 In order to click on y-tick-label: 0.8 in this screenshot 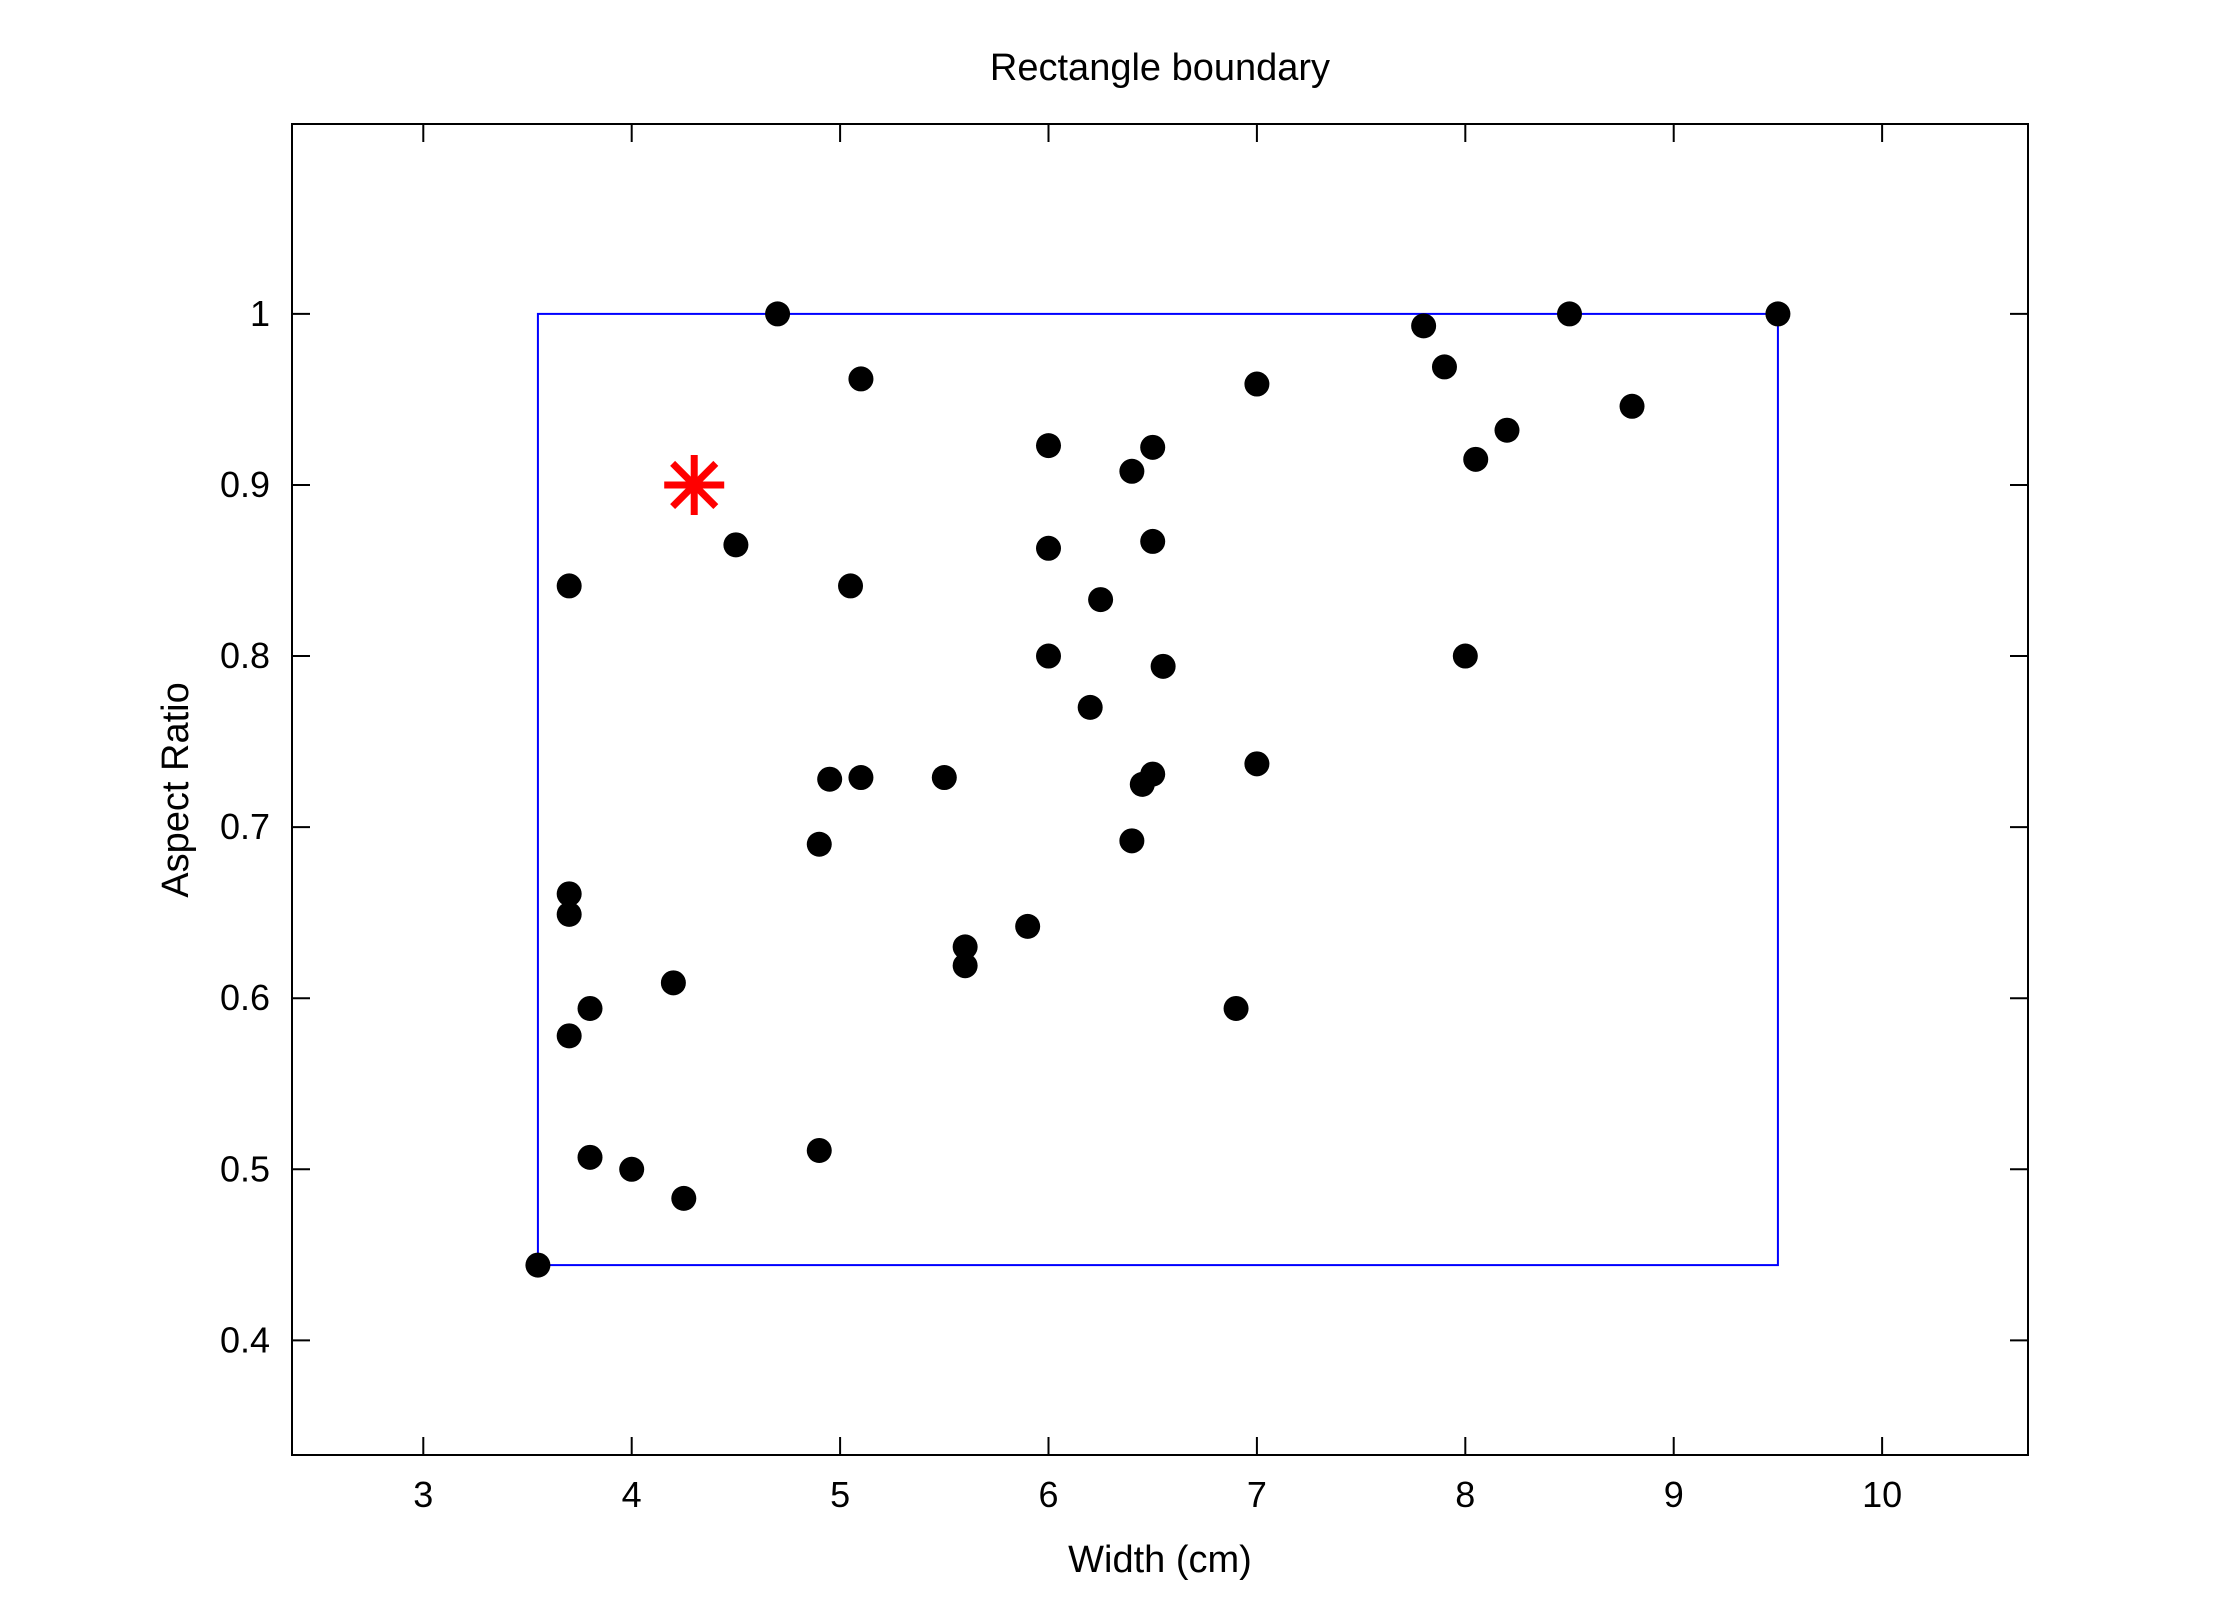, I will do `click(245, 655)`.